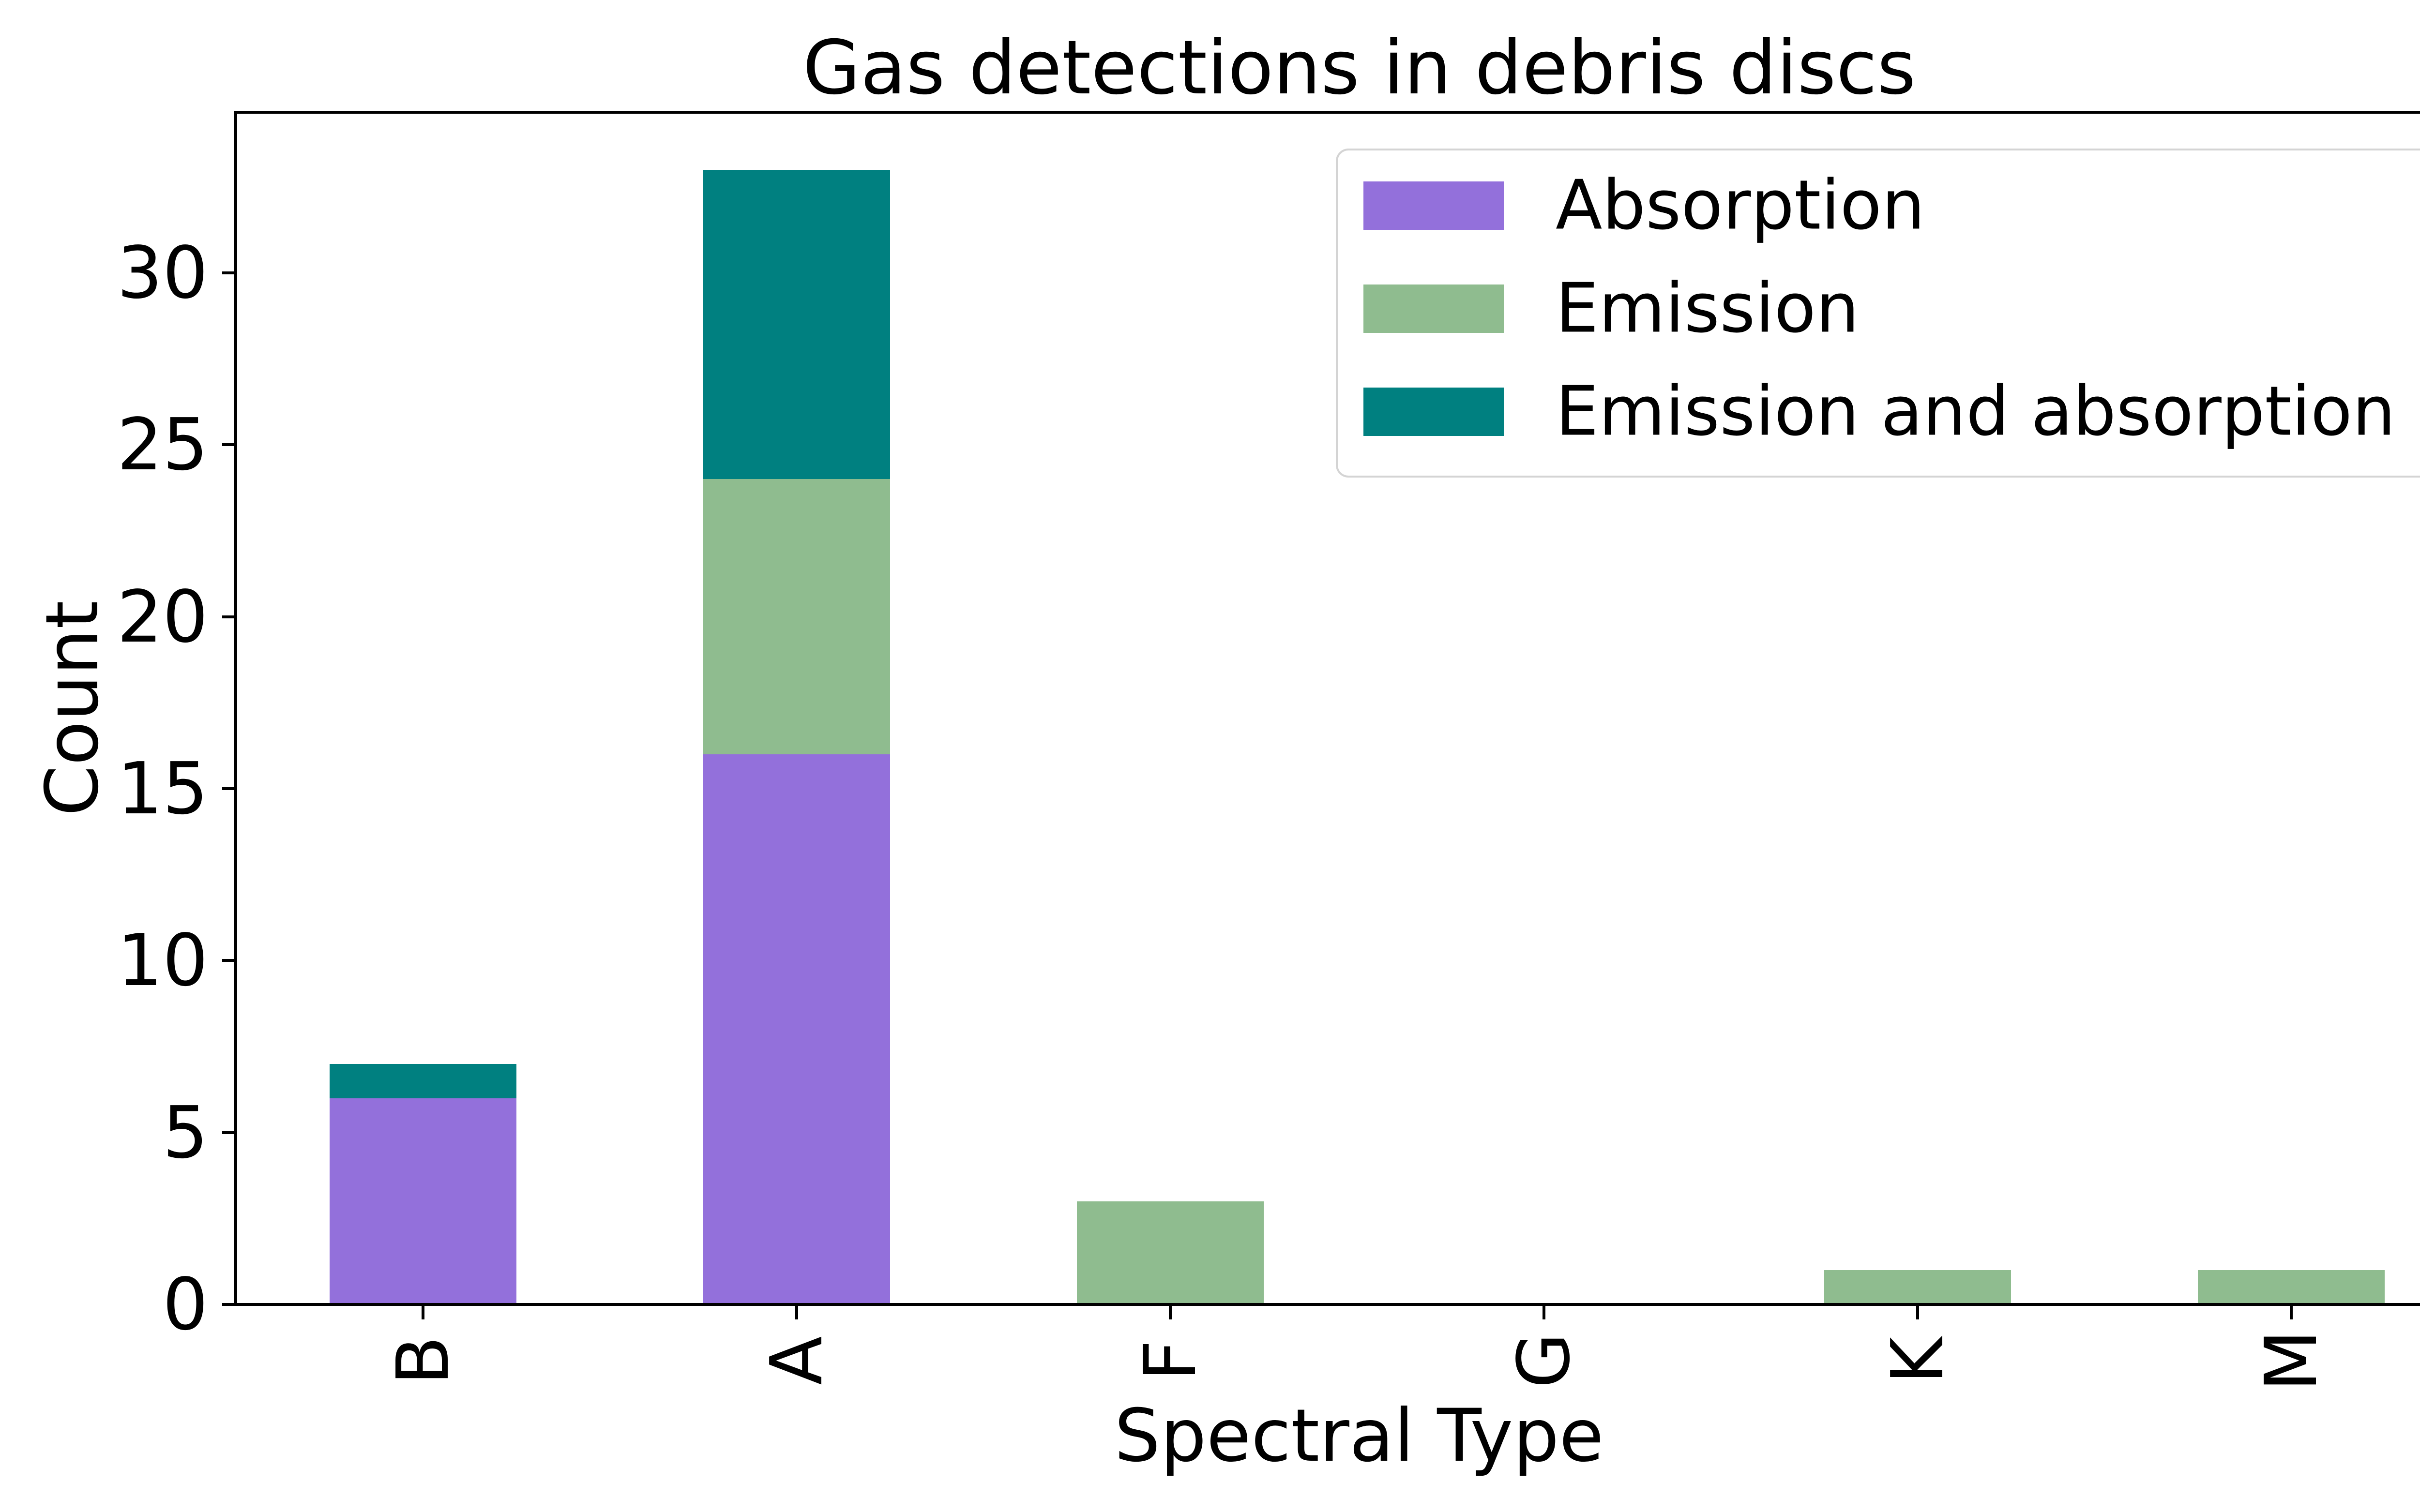 This screenshot has width=2420, height=1512. Describe the element at coordinates (2291, 1361) in the screenshot. I see `x-tick-label-M: M` at that location.